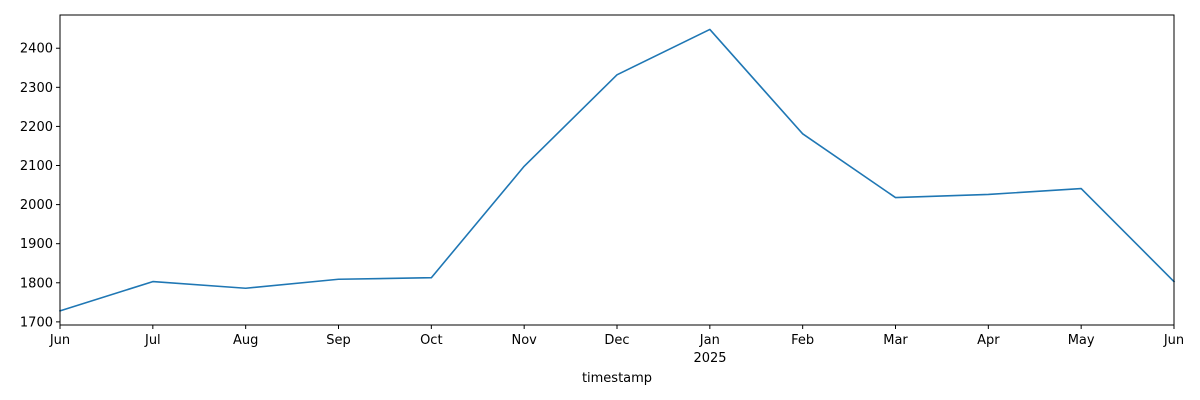  Describe the element at coordinates (895, 340) in the screenshot. I see `x-tick-label: Mar` at that location.